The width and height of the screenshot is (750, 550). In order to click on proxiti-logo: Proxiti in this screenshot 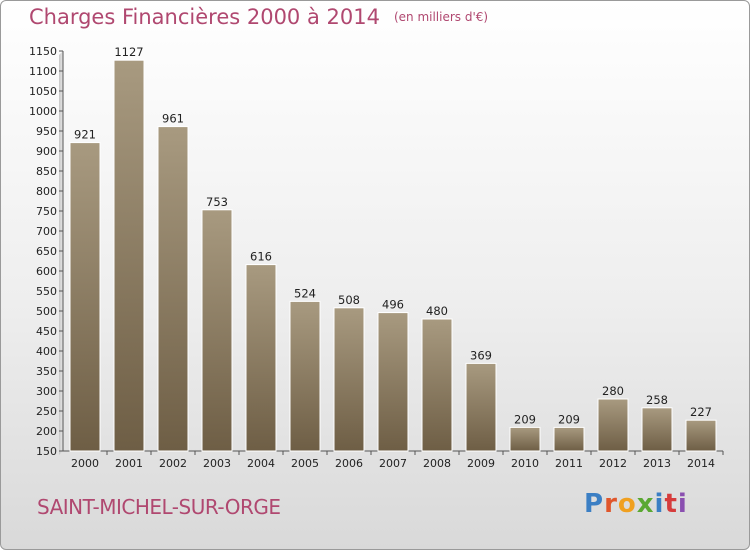, I will do `click(636, 504)`.